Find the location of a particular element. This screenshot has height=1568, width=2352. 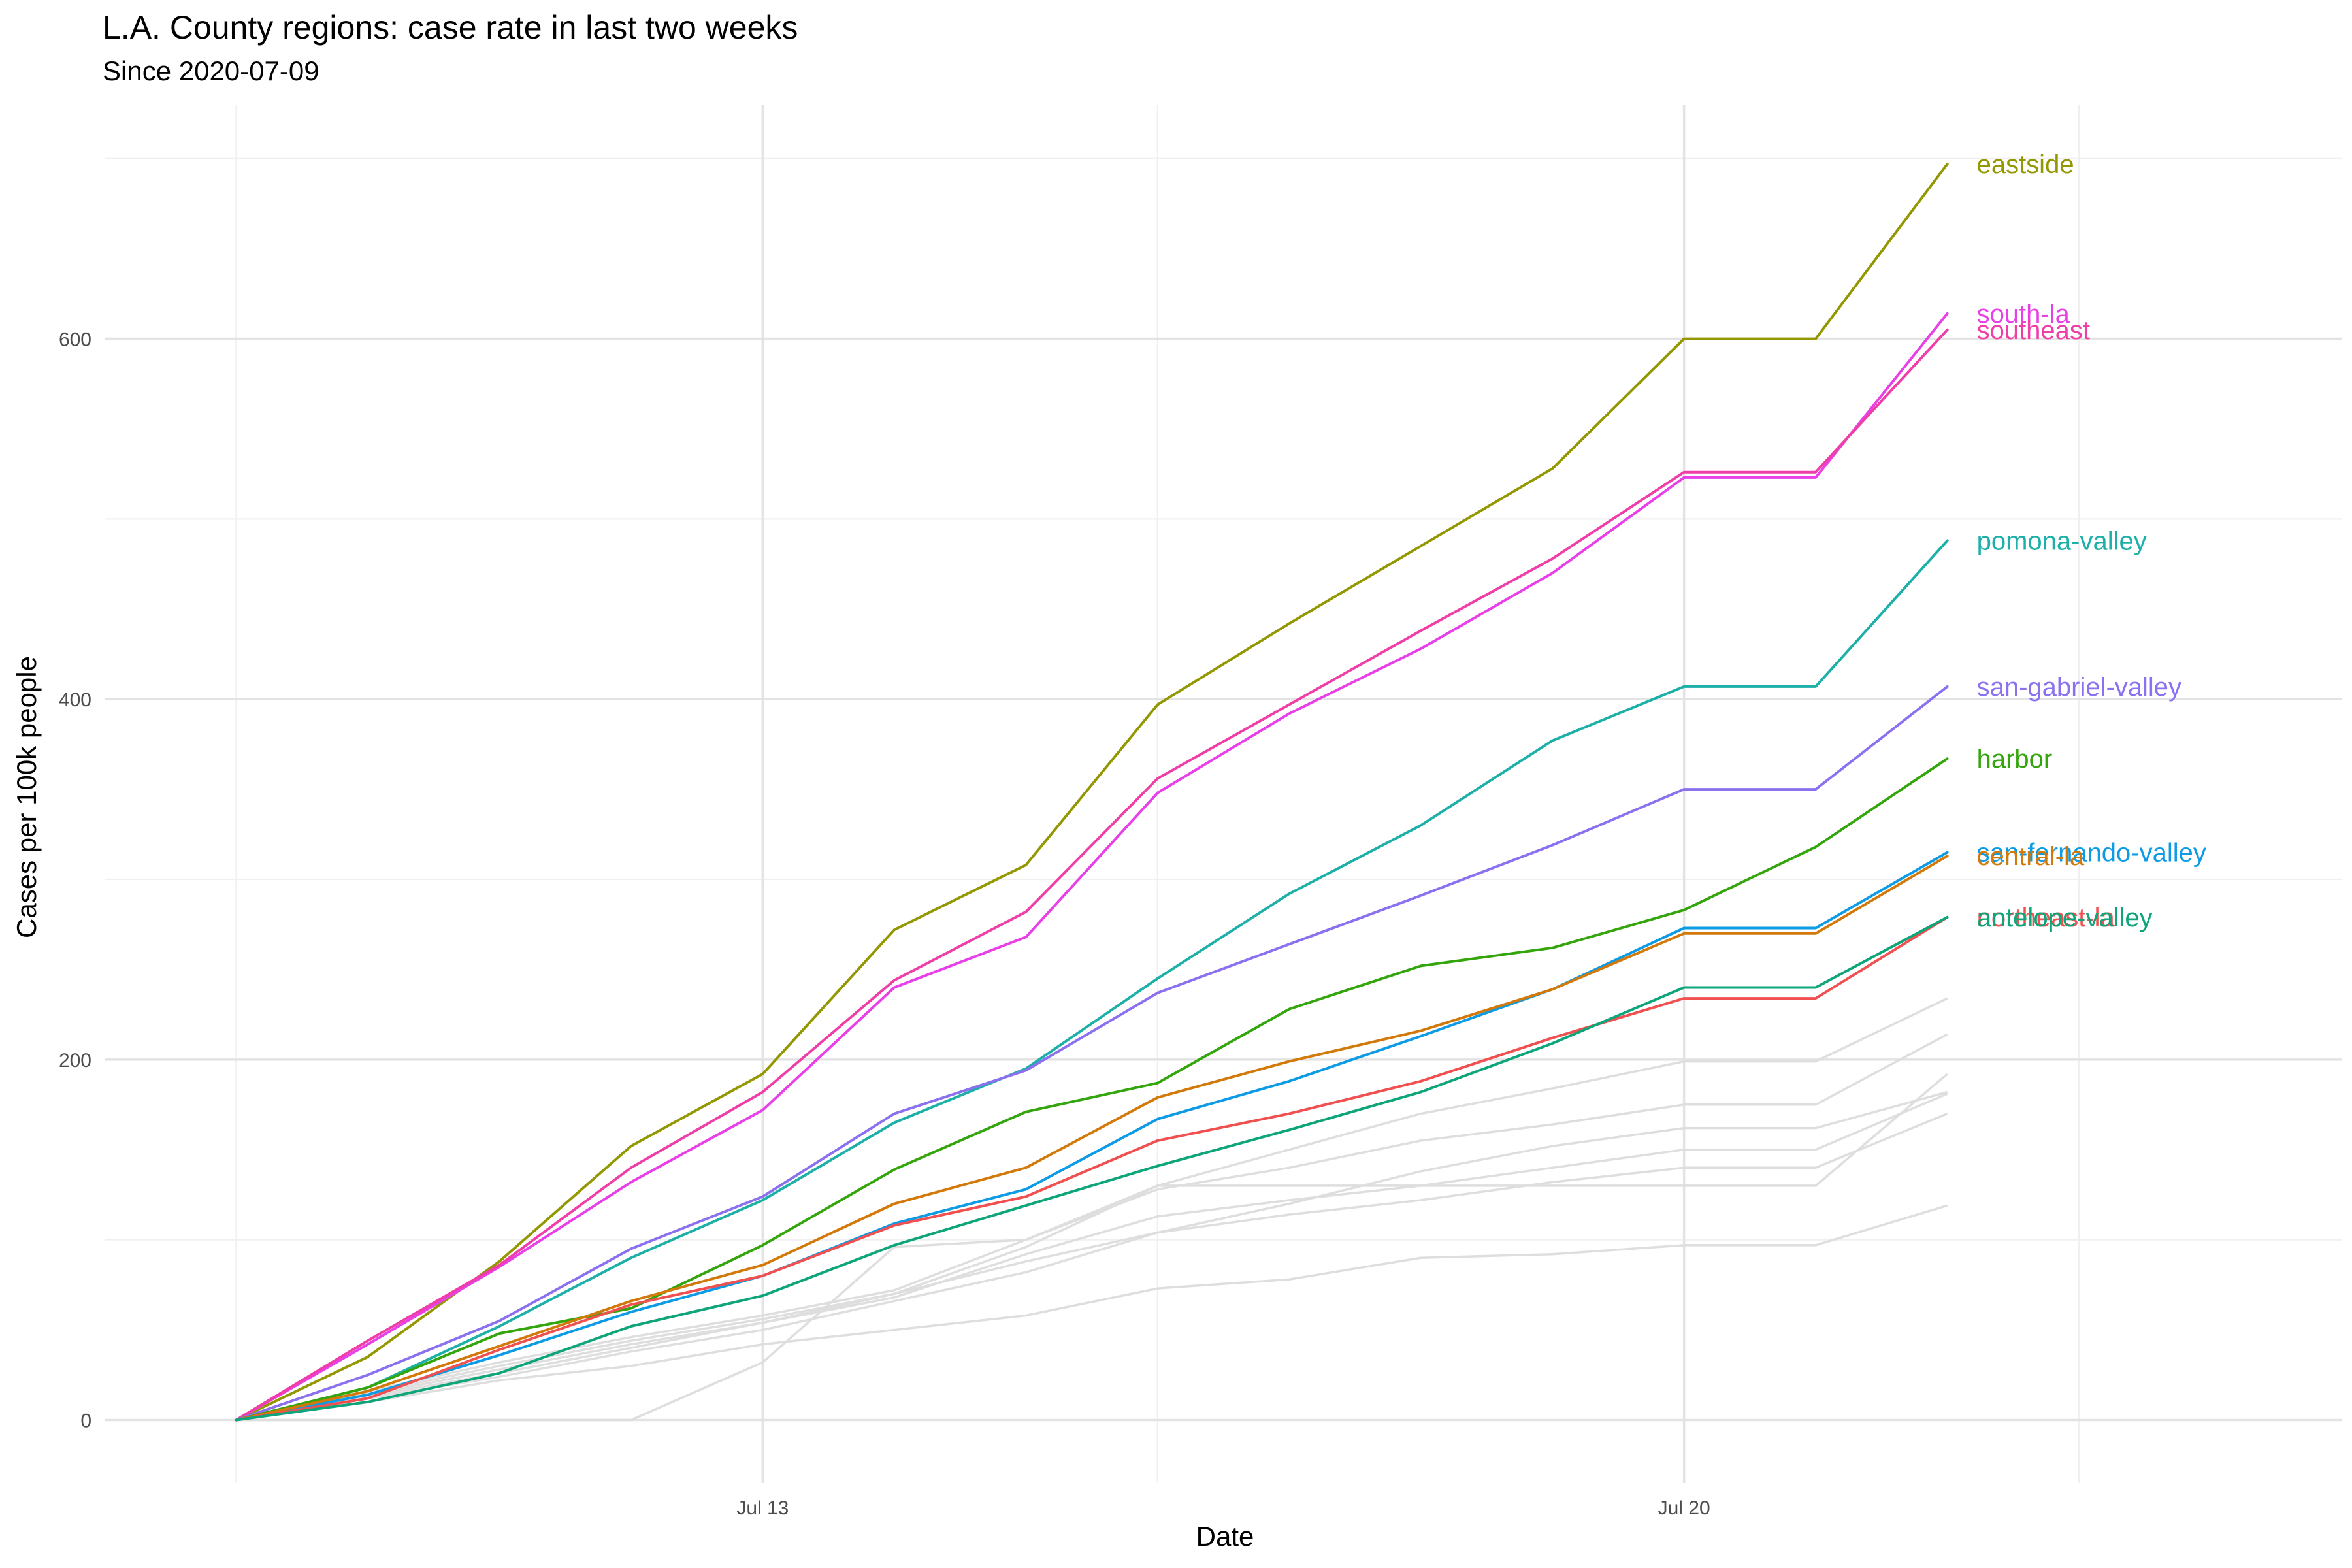

series-label-harbor: harbor is located at coordinates (2015, 759).